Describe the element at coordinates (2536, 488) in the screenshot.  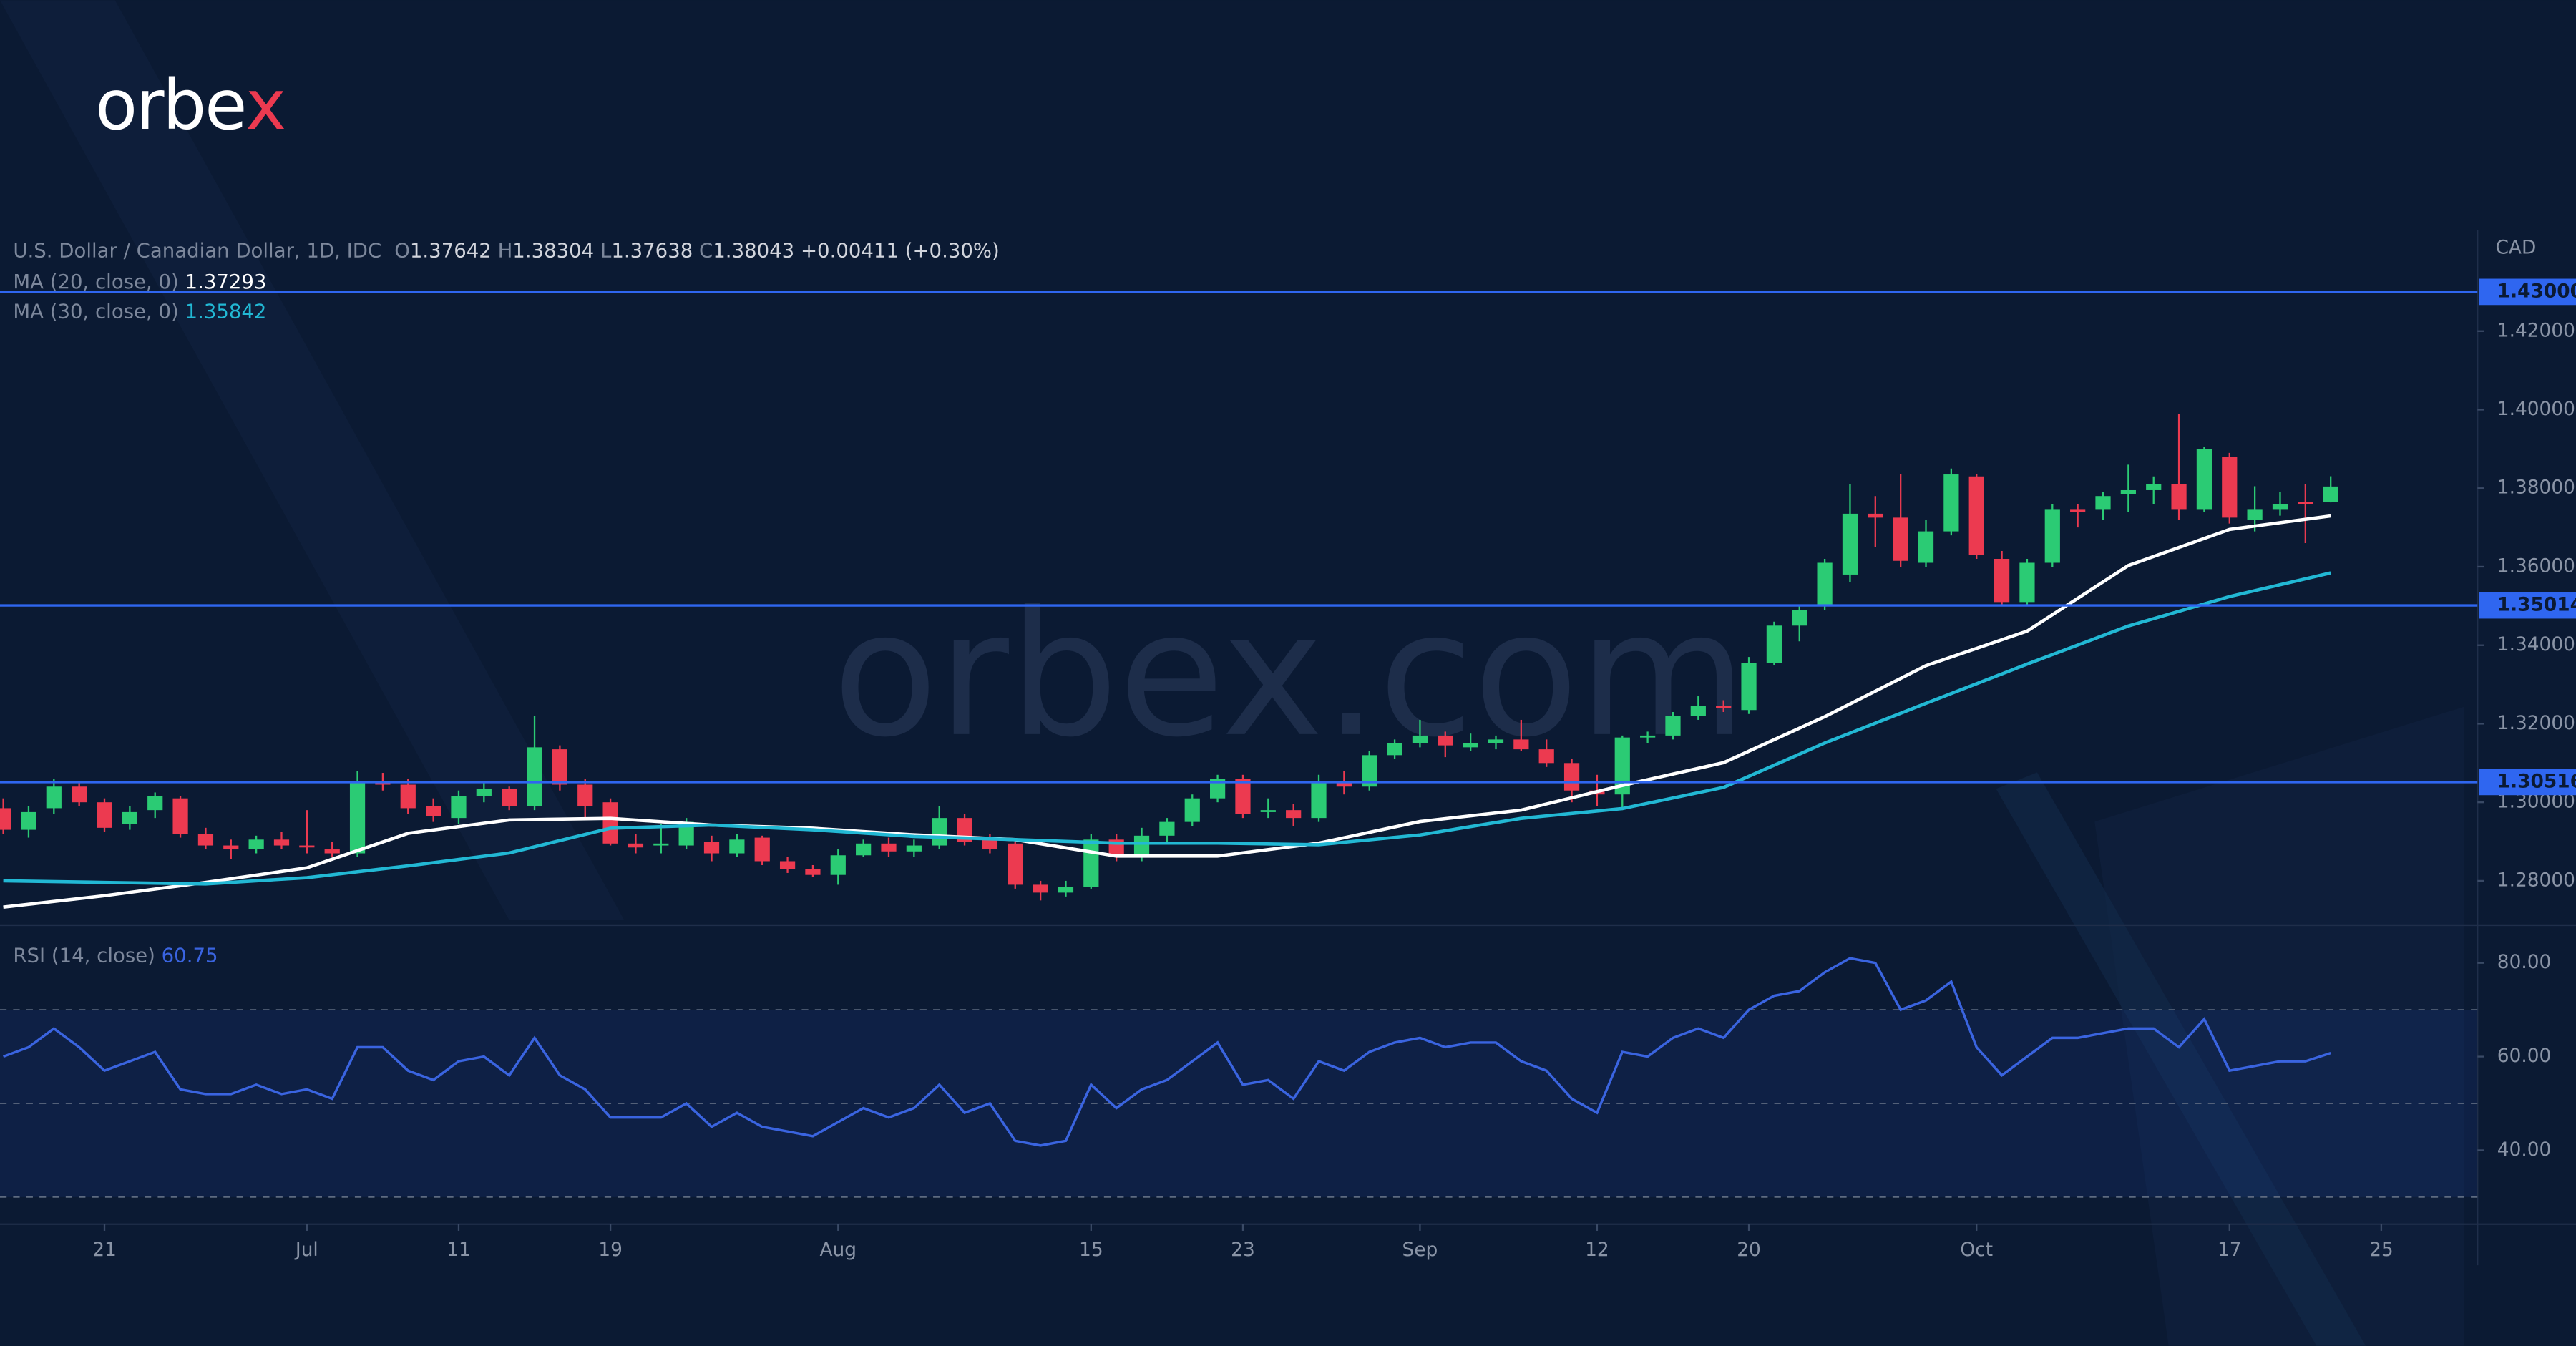
I see `y-tick-label: 1.38000` at that location.